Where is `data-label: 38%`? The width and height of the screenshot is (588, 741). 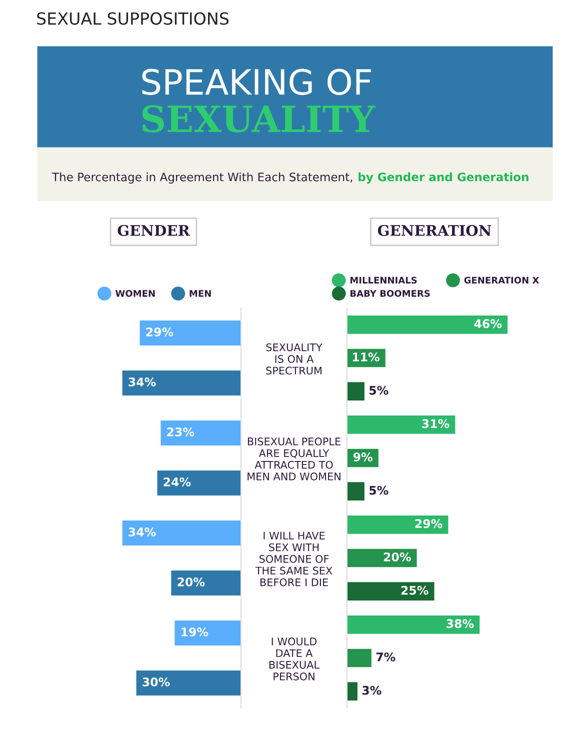
data-label: 38% is located at coordinates (460, 623).